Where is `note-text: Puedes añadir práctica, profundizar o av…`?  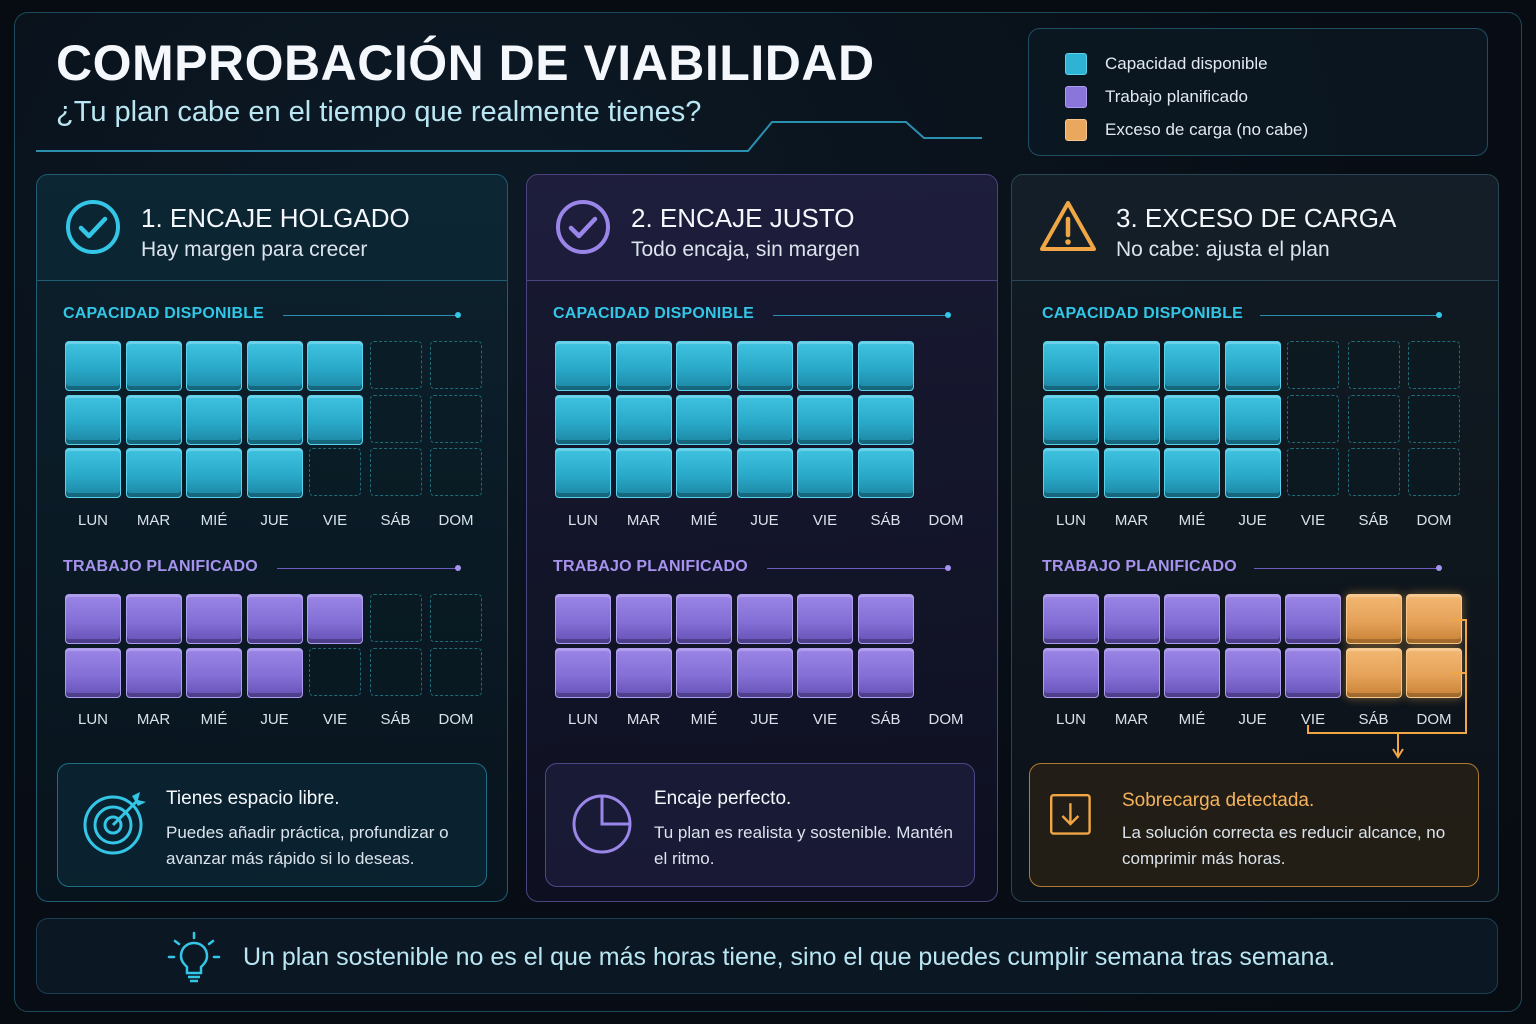 note-text: Puedes añadir práctica, profundizar o av… is located at coordinates (307, 845).